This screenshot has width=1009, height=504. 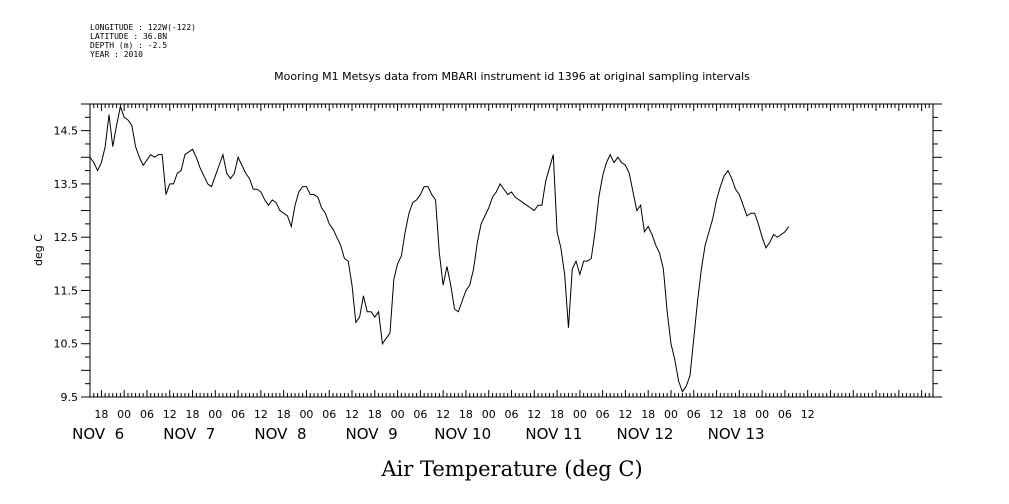 What do you see at coordinates (736, 434) in the screenshot?
I see `day-label: NOV 13` at bounding box center [736, 434].